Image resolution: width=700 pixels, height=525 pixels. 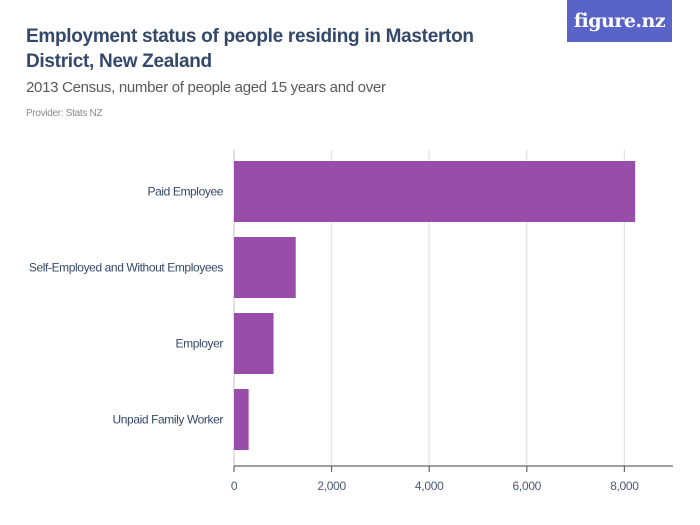 What do you see at coordinates (452, 479) in the screenshot?
I see `x-axis: 0 2,000 4,000 6,000 8,000` at bounding box center [452, 479].